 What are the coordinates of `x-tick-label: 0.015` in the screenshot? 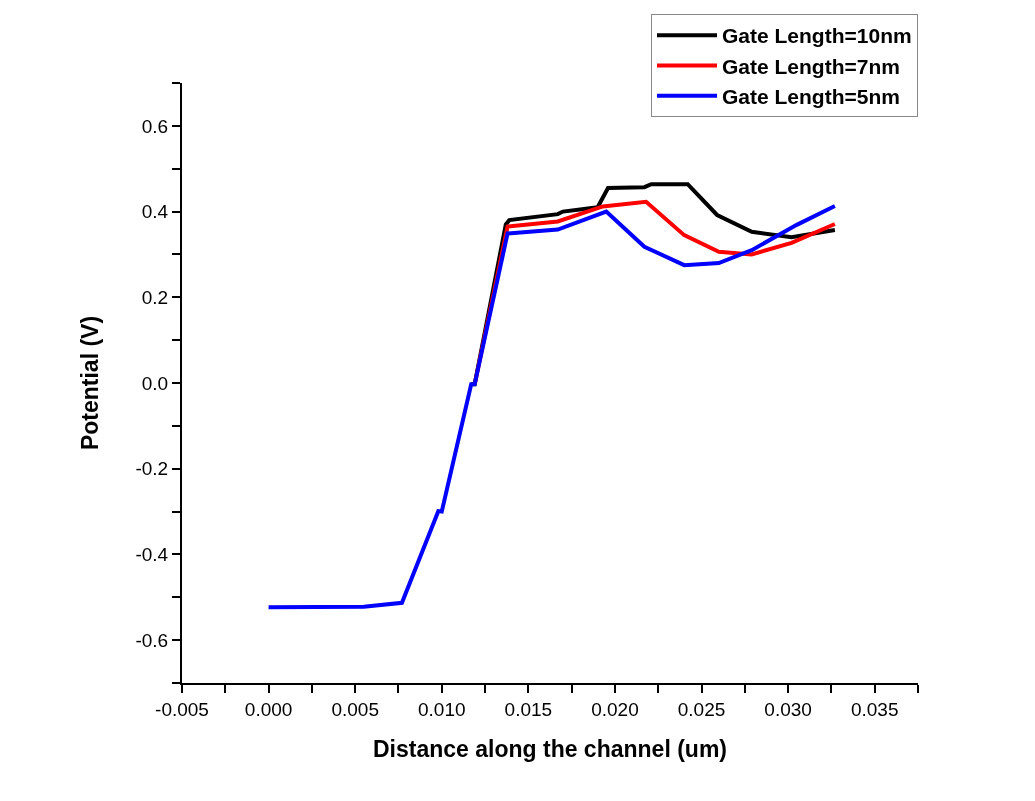 It's located at (528, 709).